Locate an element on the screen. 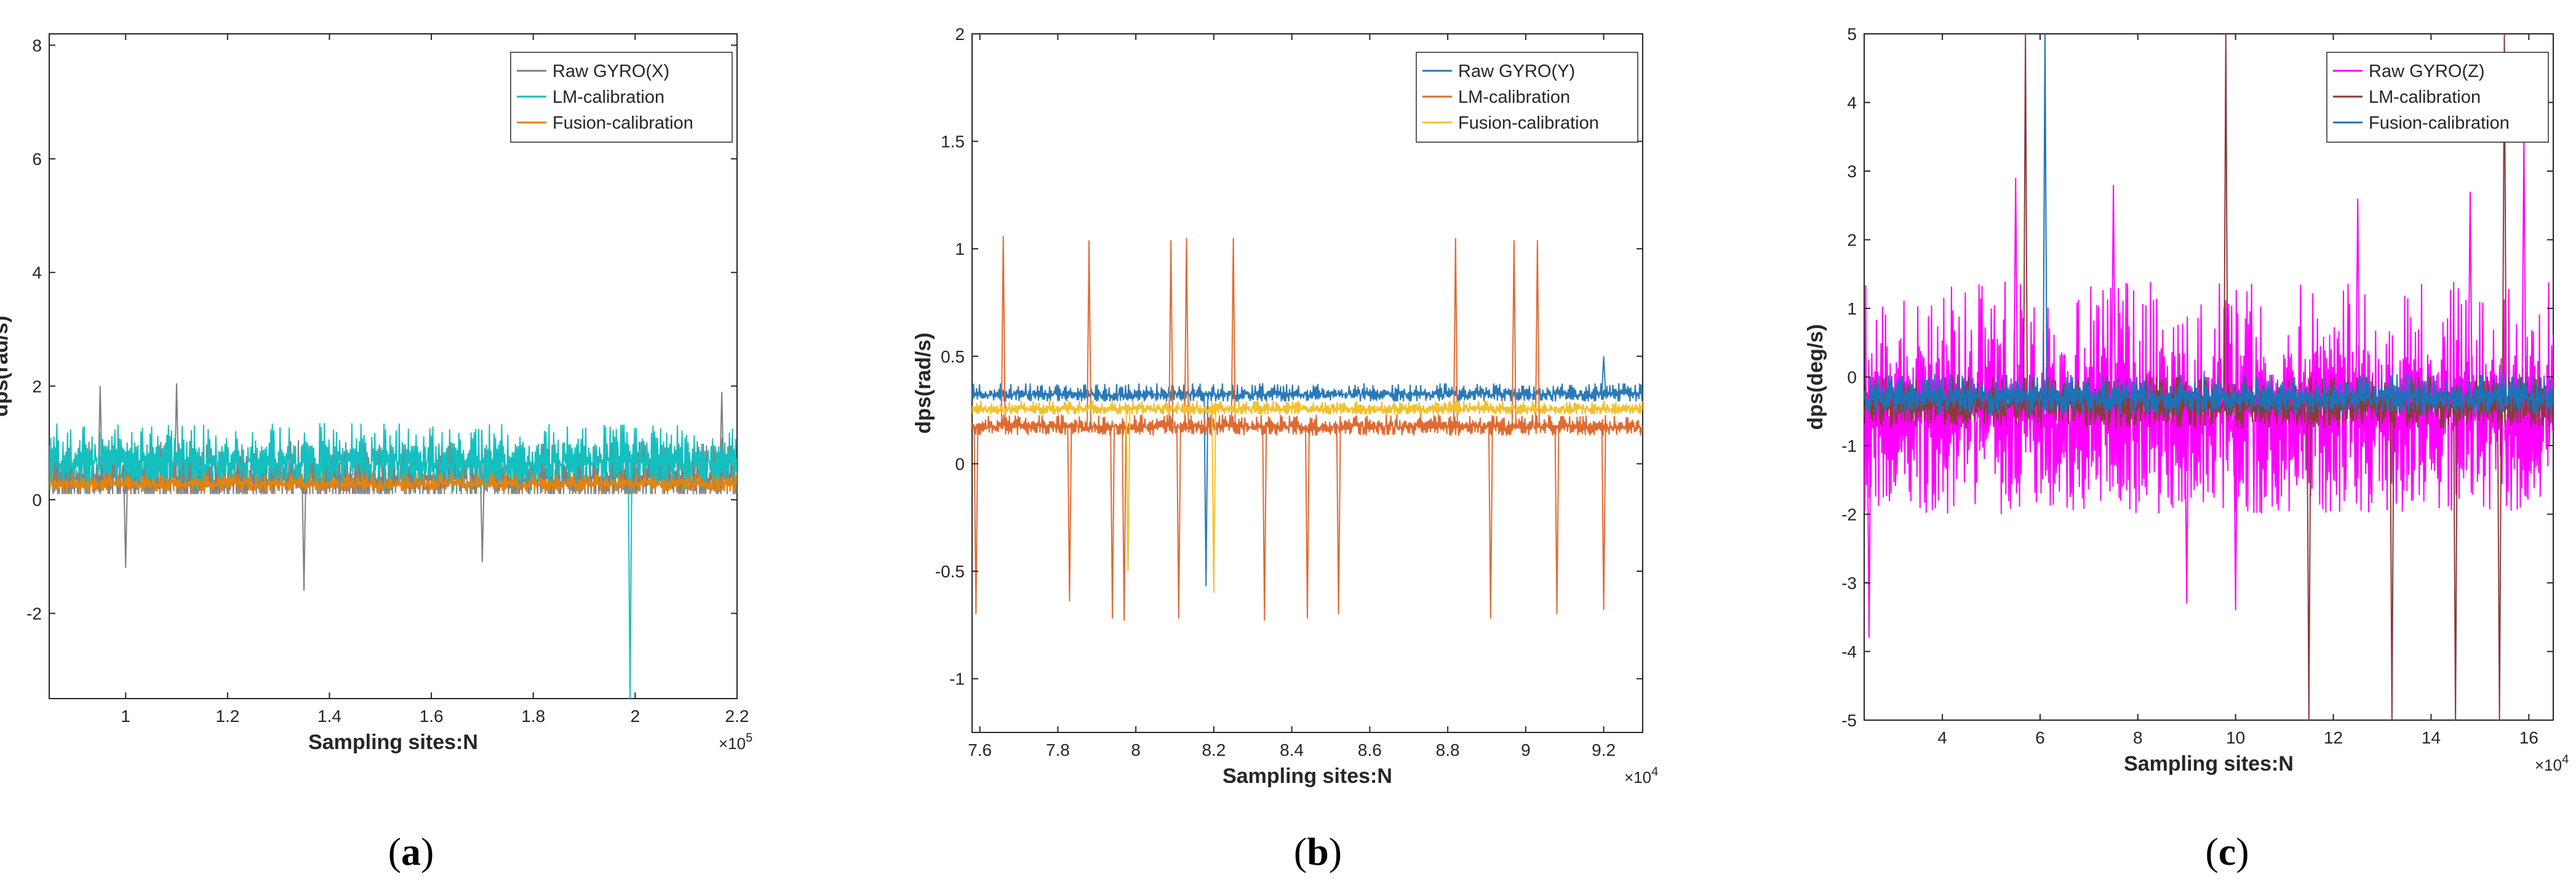 The image size is (2576, 890). legend-label: Raw GYRO(Z) is located at coordinates (2427, 71).